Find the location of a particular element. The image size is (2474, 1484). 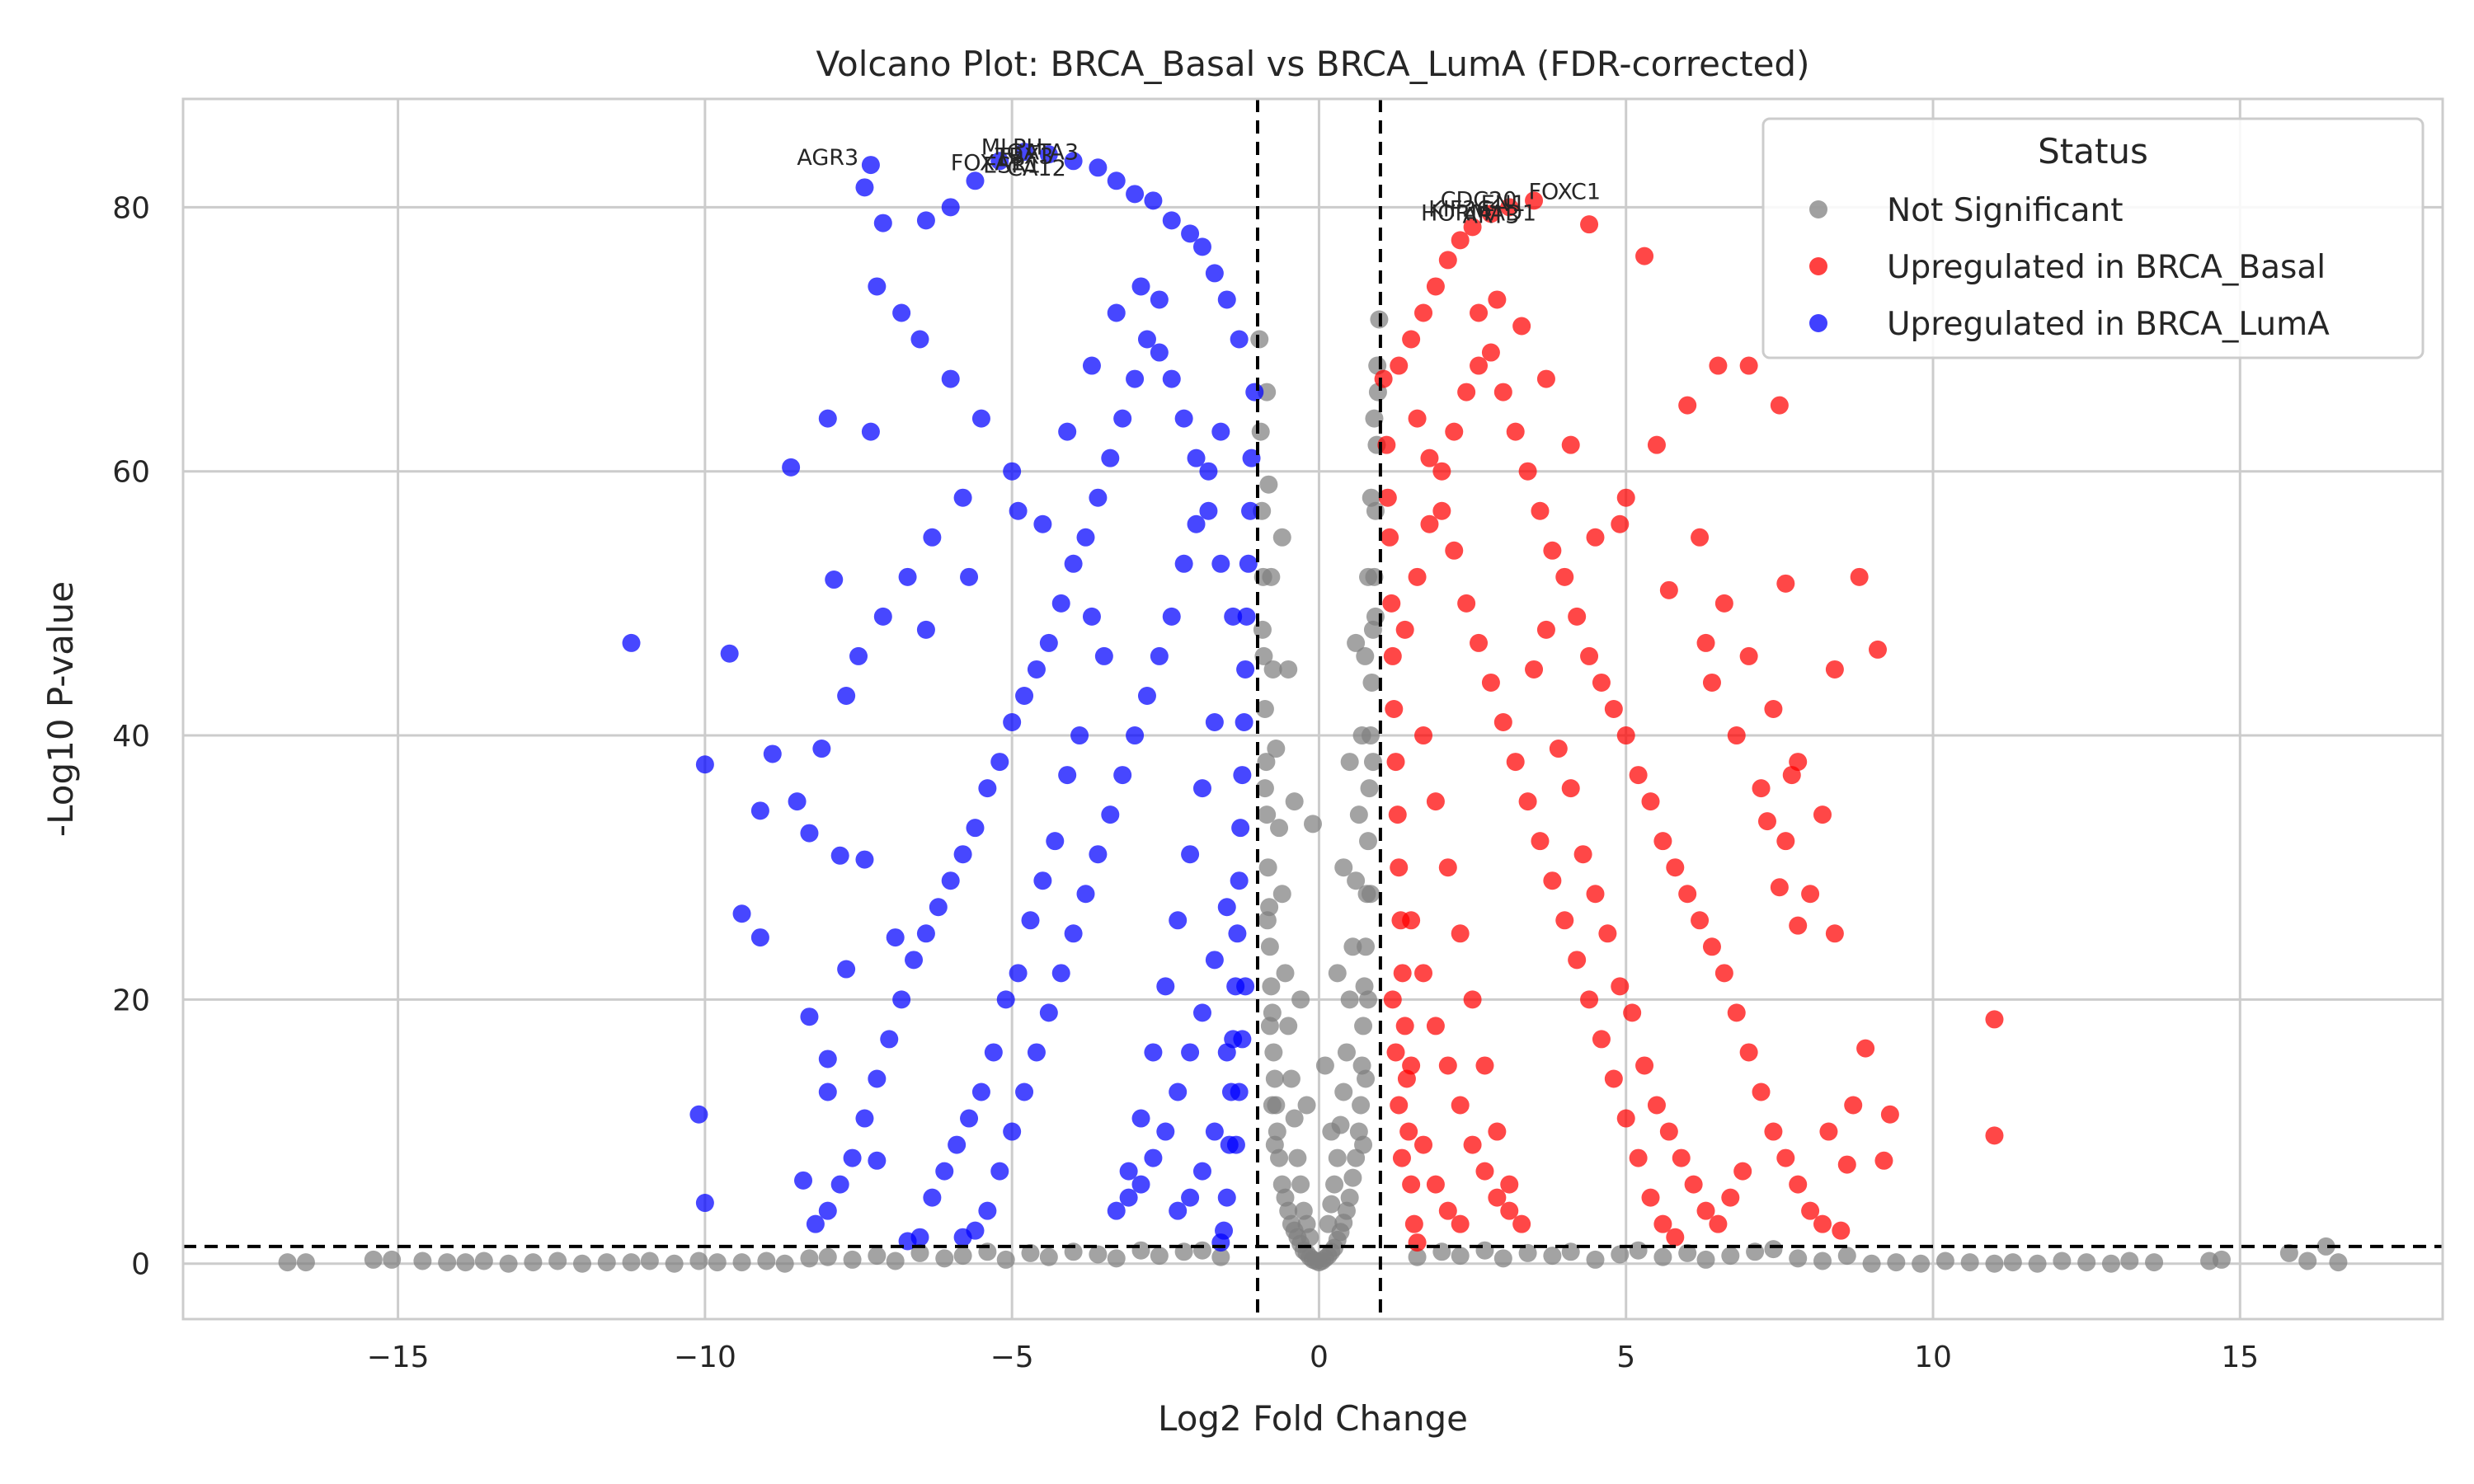

x-tick-label: 0 is located at coordinates (1319, 1357).